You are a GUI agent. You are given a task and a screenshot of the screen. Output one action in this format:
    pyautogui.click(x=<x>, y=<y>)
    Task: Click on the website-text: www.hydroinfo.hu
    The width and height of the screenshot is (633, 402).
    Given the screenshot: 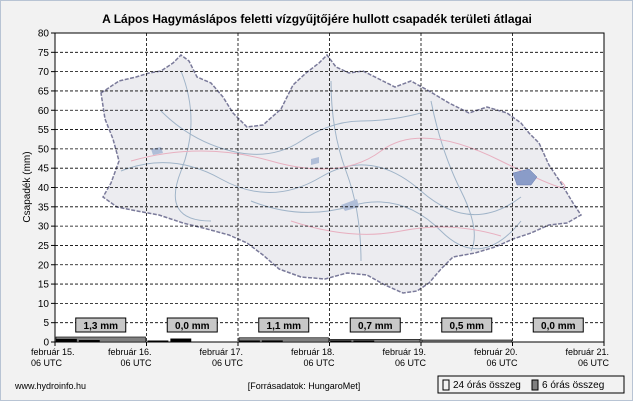 What is the action you would take?
    pyautogui.click(x=50, y=386)
    